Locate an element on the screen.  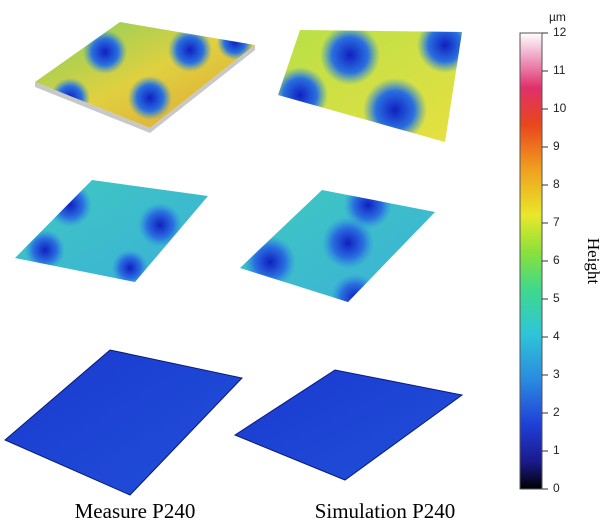
tick-label: 0 is located at coordinates (556, 488).